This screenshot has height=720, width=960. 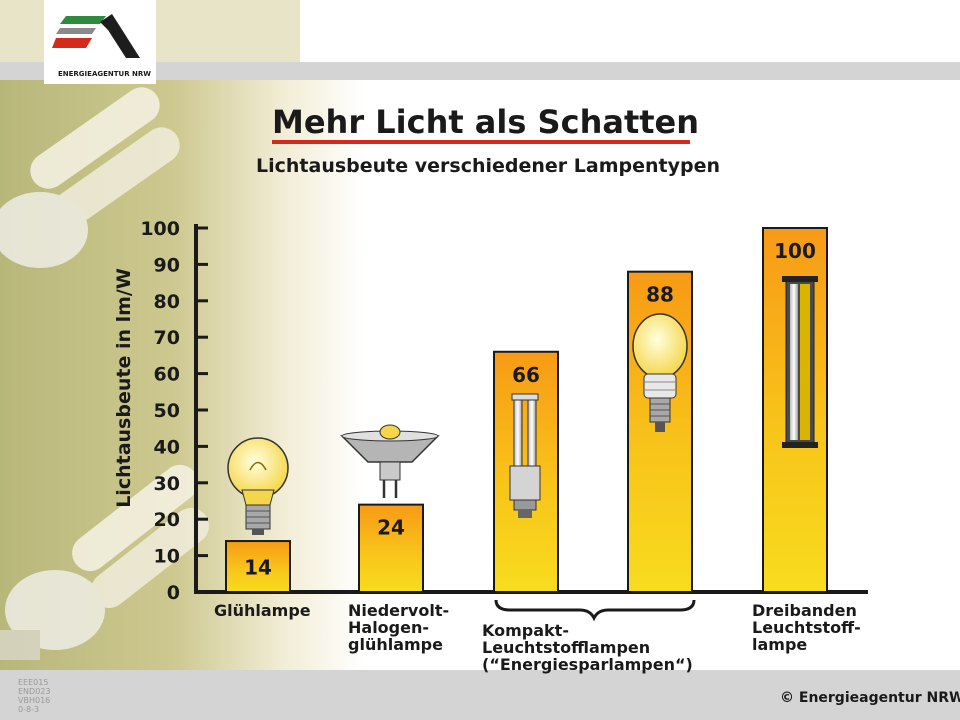 What do you see at coordinates (485, 122) in the screenshot?
I see `chart-title: Mehr Licht als Schatten` at bounding box center [485, 122].